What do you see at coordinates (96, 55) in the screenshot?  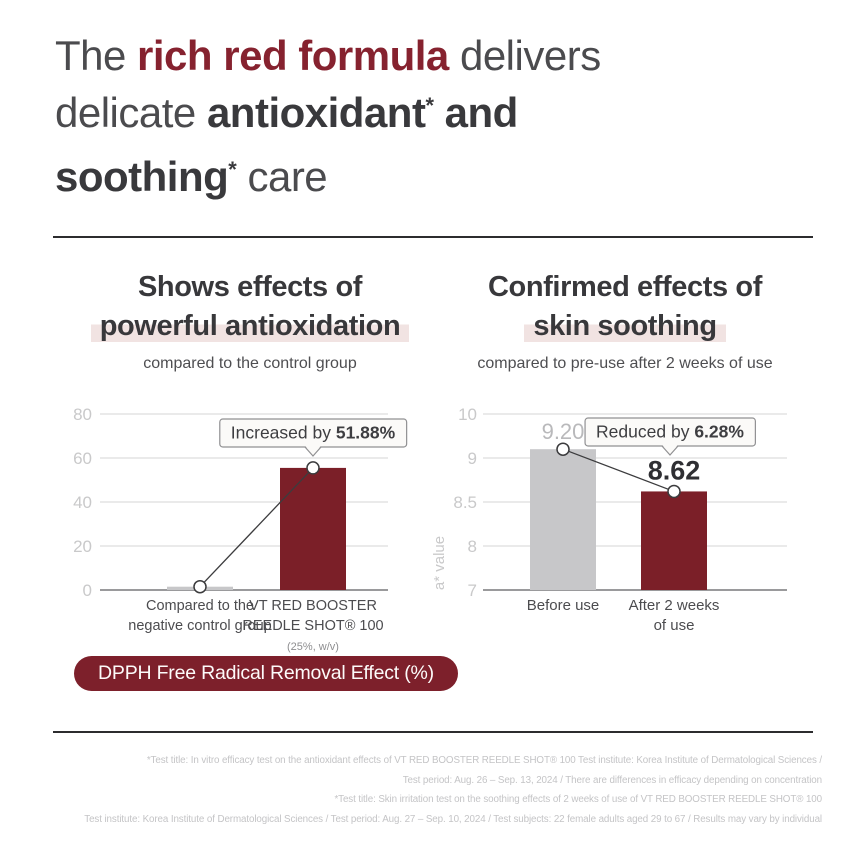 I see `title-text: The` at bounding box center [96, 55].